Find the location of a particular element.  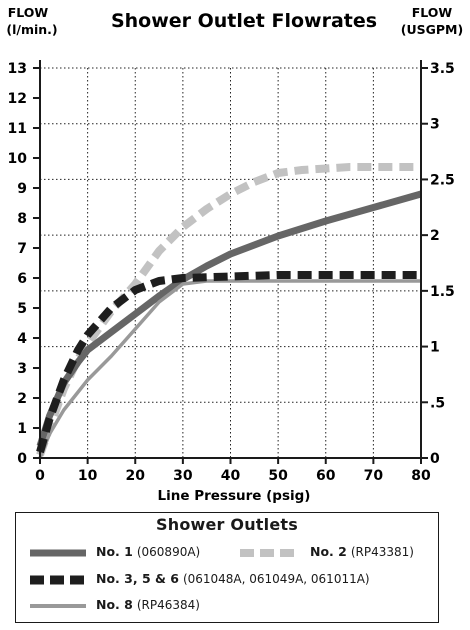

left-tick-label-6: 6 is located at coordinates (22, 279).